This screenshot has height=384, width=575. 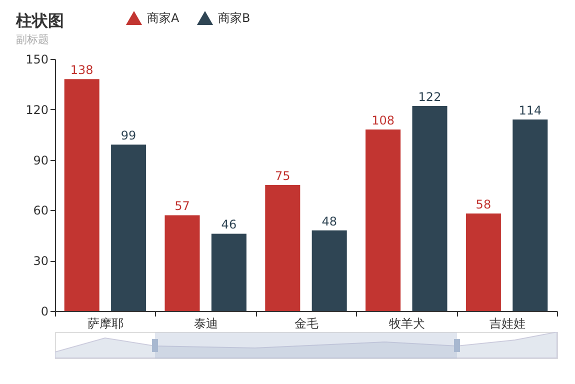 What do you see at coordinates (383, 121) in the screenshot?
I see `data-label: 108` at bounding box center [383, 121].